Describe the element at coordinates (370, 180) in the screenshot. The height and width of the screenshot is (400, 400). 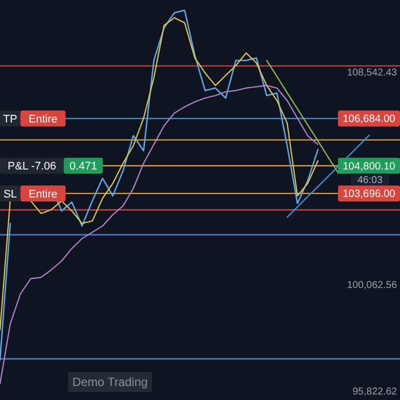
I see `annotation: 46:03` at that location.